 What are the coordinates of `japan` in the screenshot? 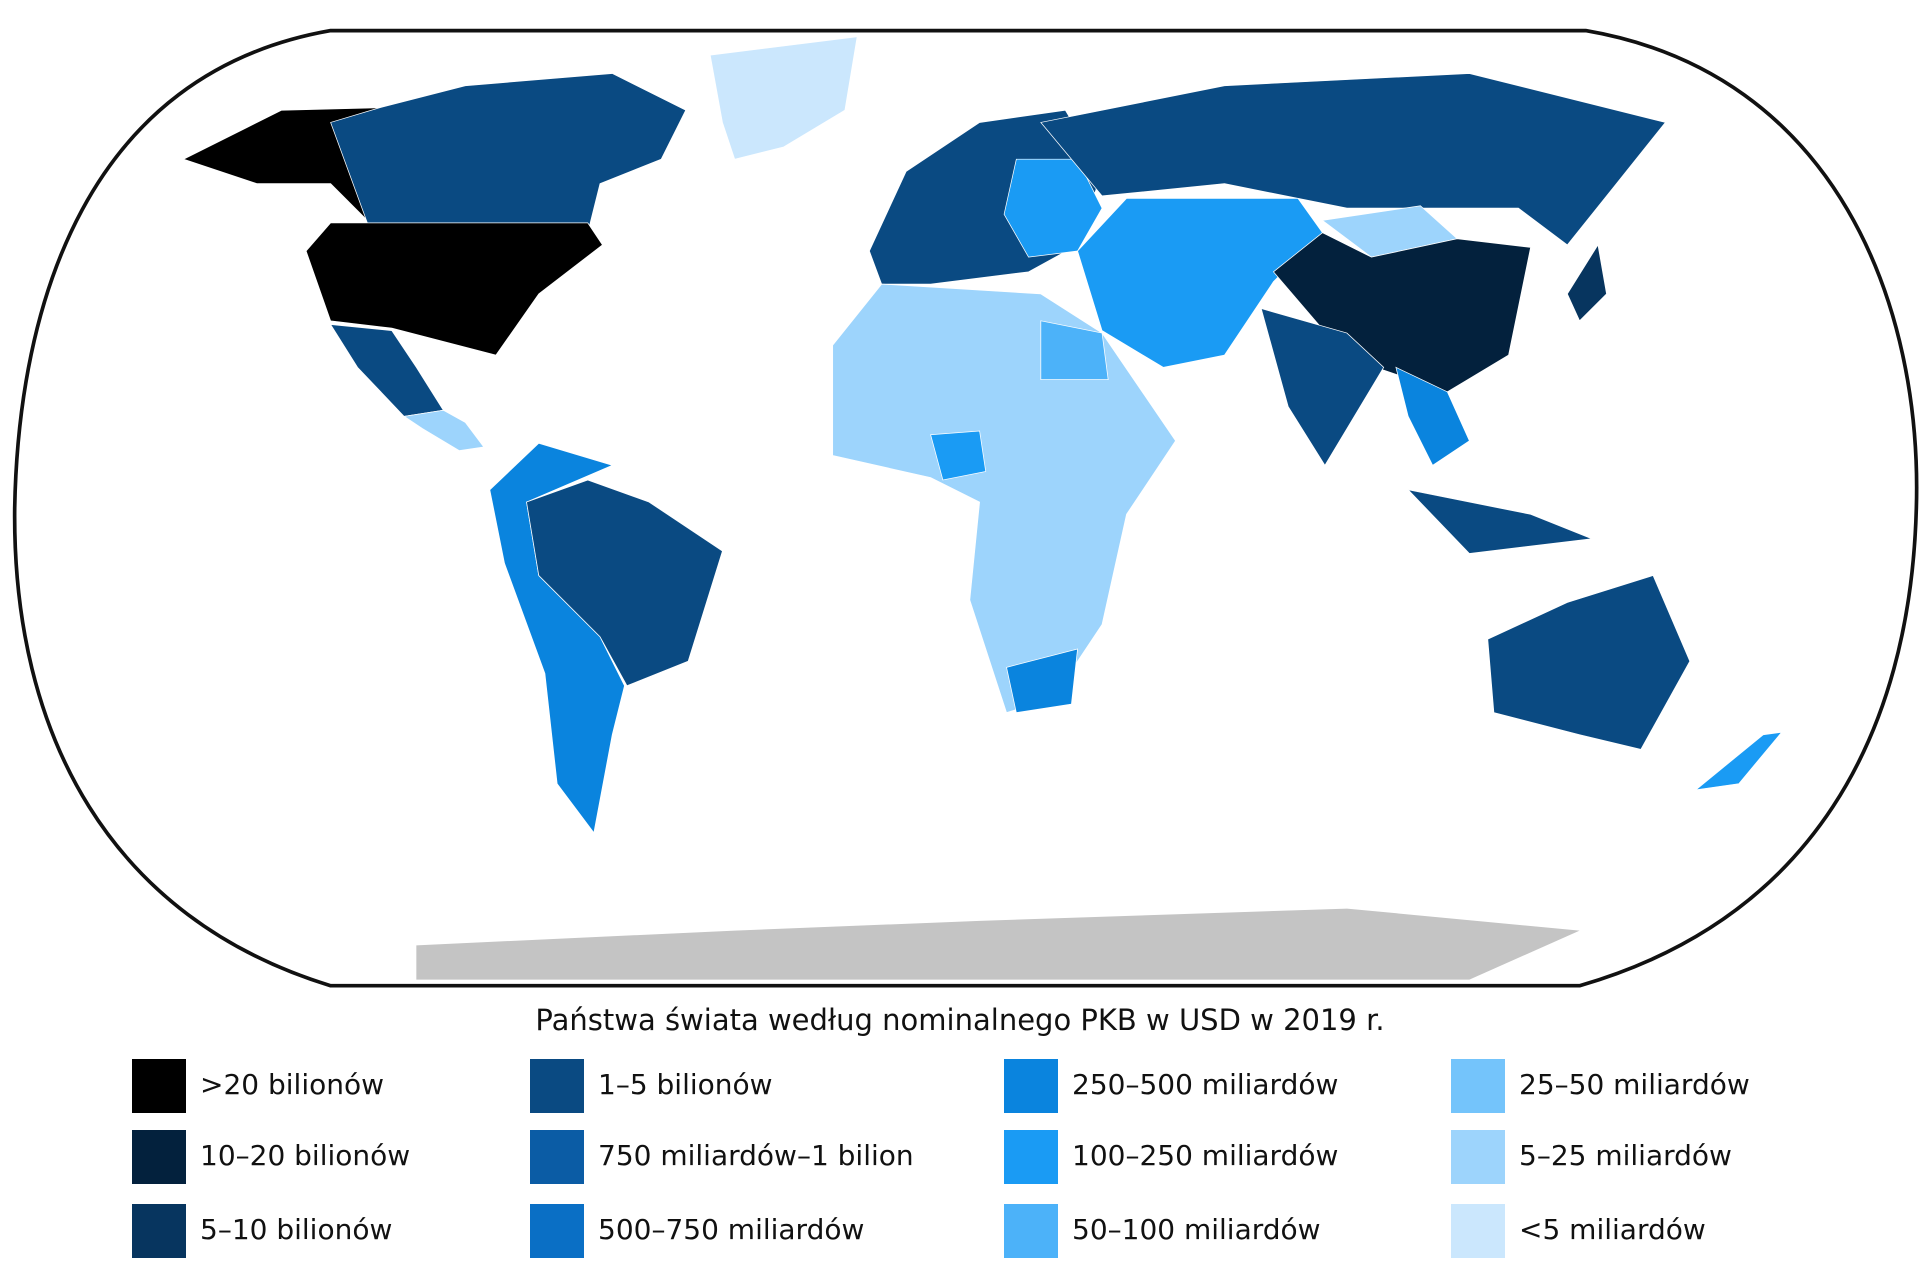 It's located at (1586, 282).